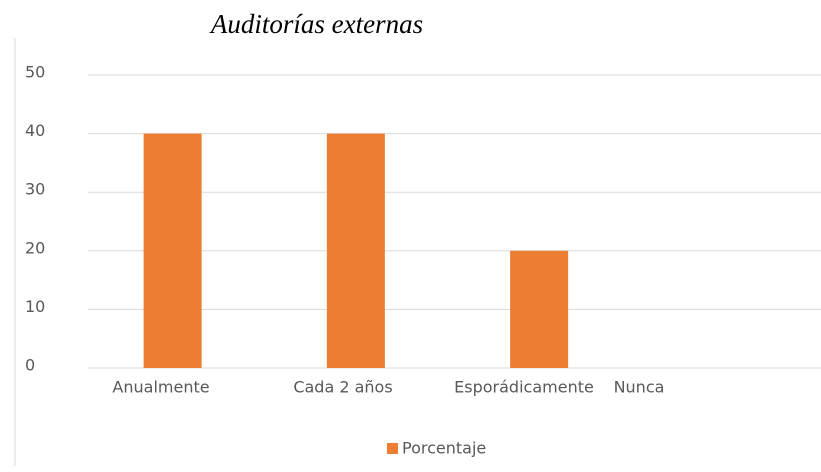  Describe the element at coordinates (316, 24) in the screenshot. I see `chart-title: Auditorías externas` at that location.